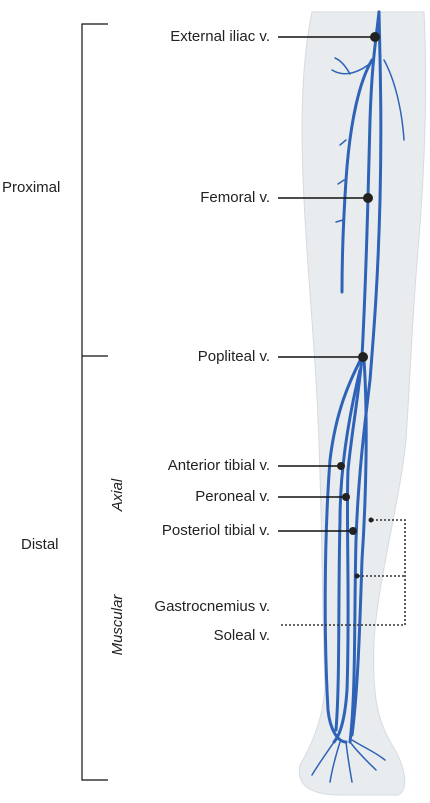 The width and height of the screenshot is (430, 803). What do you see at coordinates (117, 625) in the screenshot?
I see `subgroup-label: Muscular` at bounding box center [117, 625].